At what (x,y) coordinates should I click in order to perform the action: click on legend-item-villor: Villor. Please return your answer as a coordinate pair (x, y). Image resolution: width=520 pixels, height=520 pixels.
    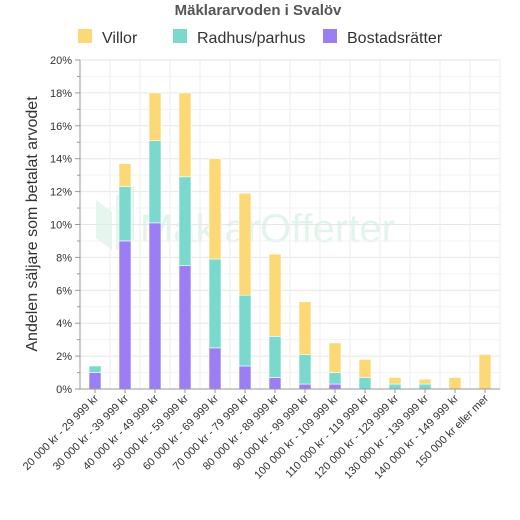
    Looking at the image, I should click on (108, 38).